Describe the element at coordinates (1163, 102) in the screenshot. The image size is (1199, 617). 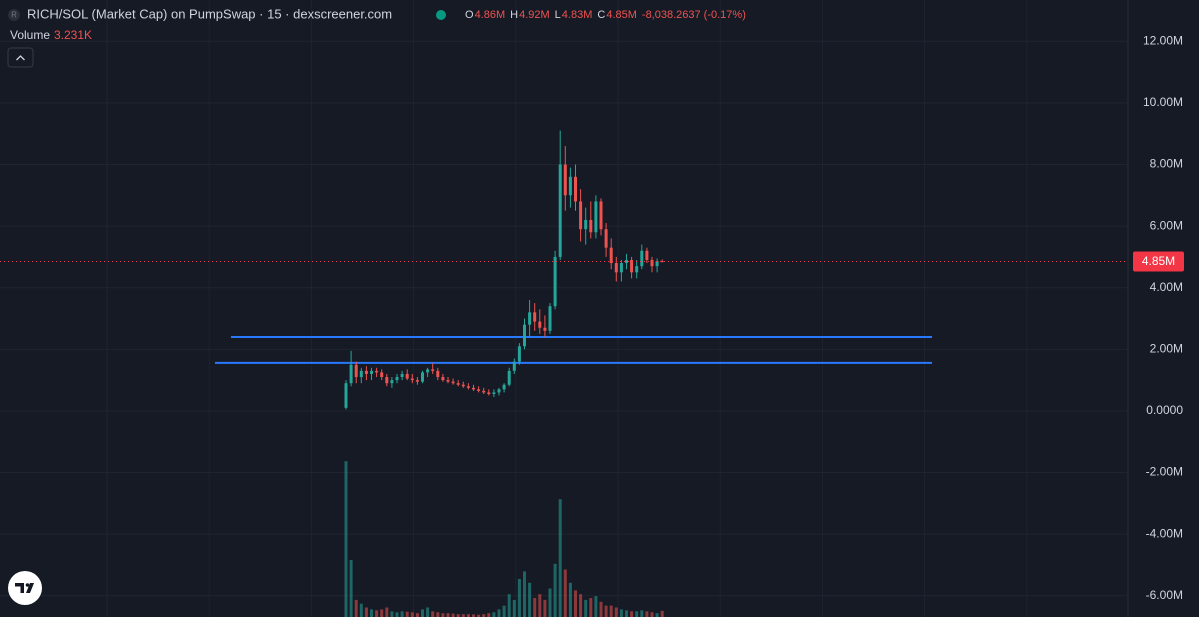
I see `y-tick-label: 10.00M` at that location.